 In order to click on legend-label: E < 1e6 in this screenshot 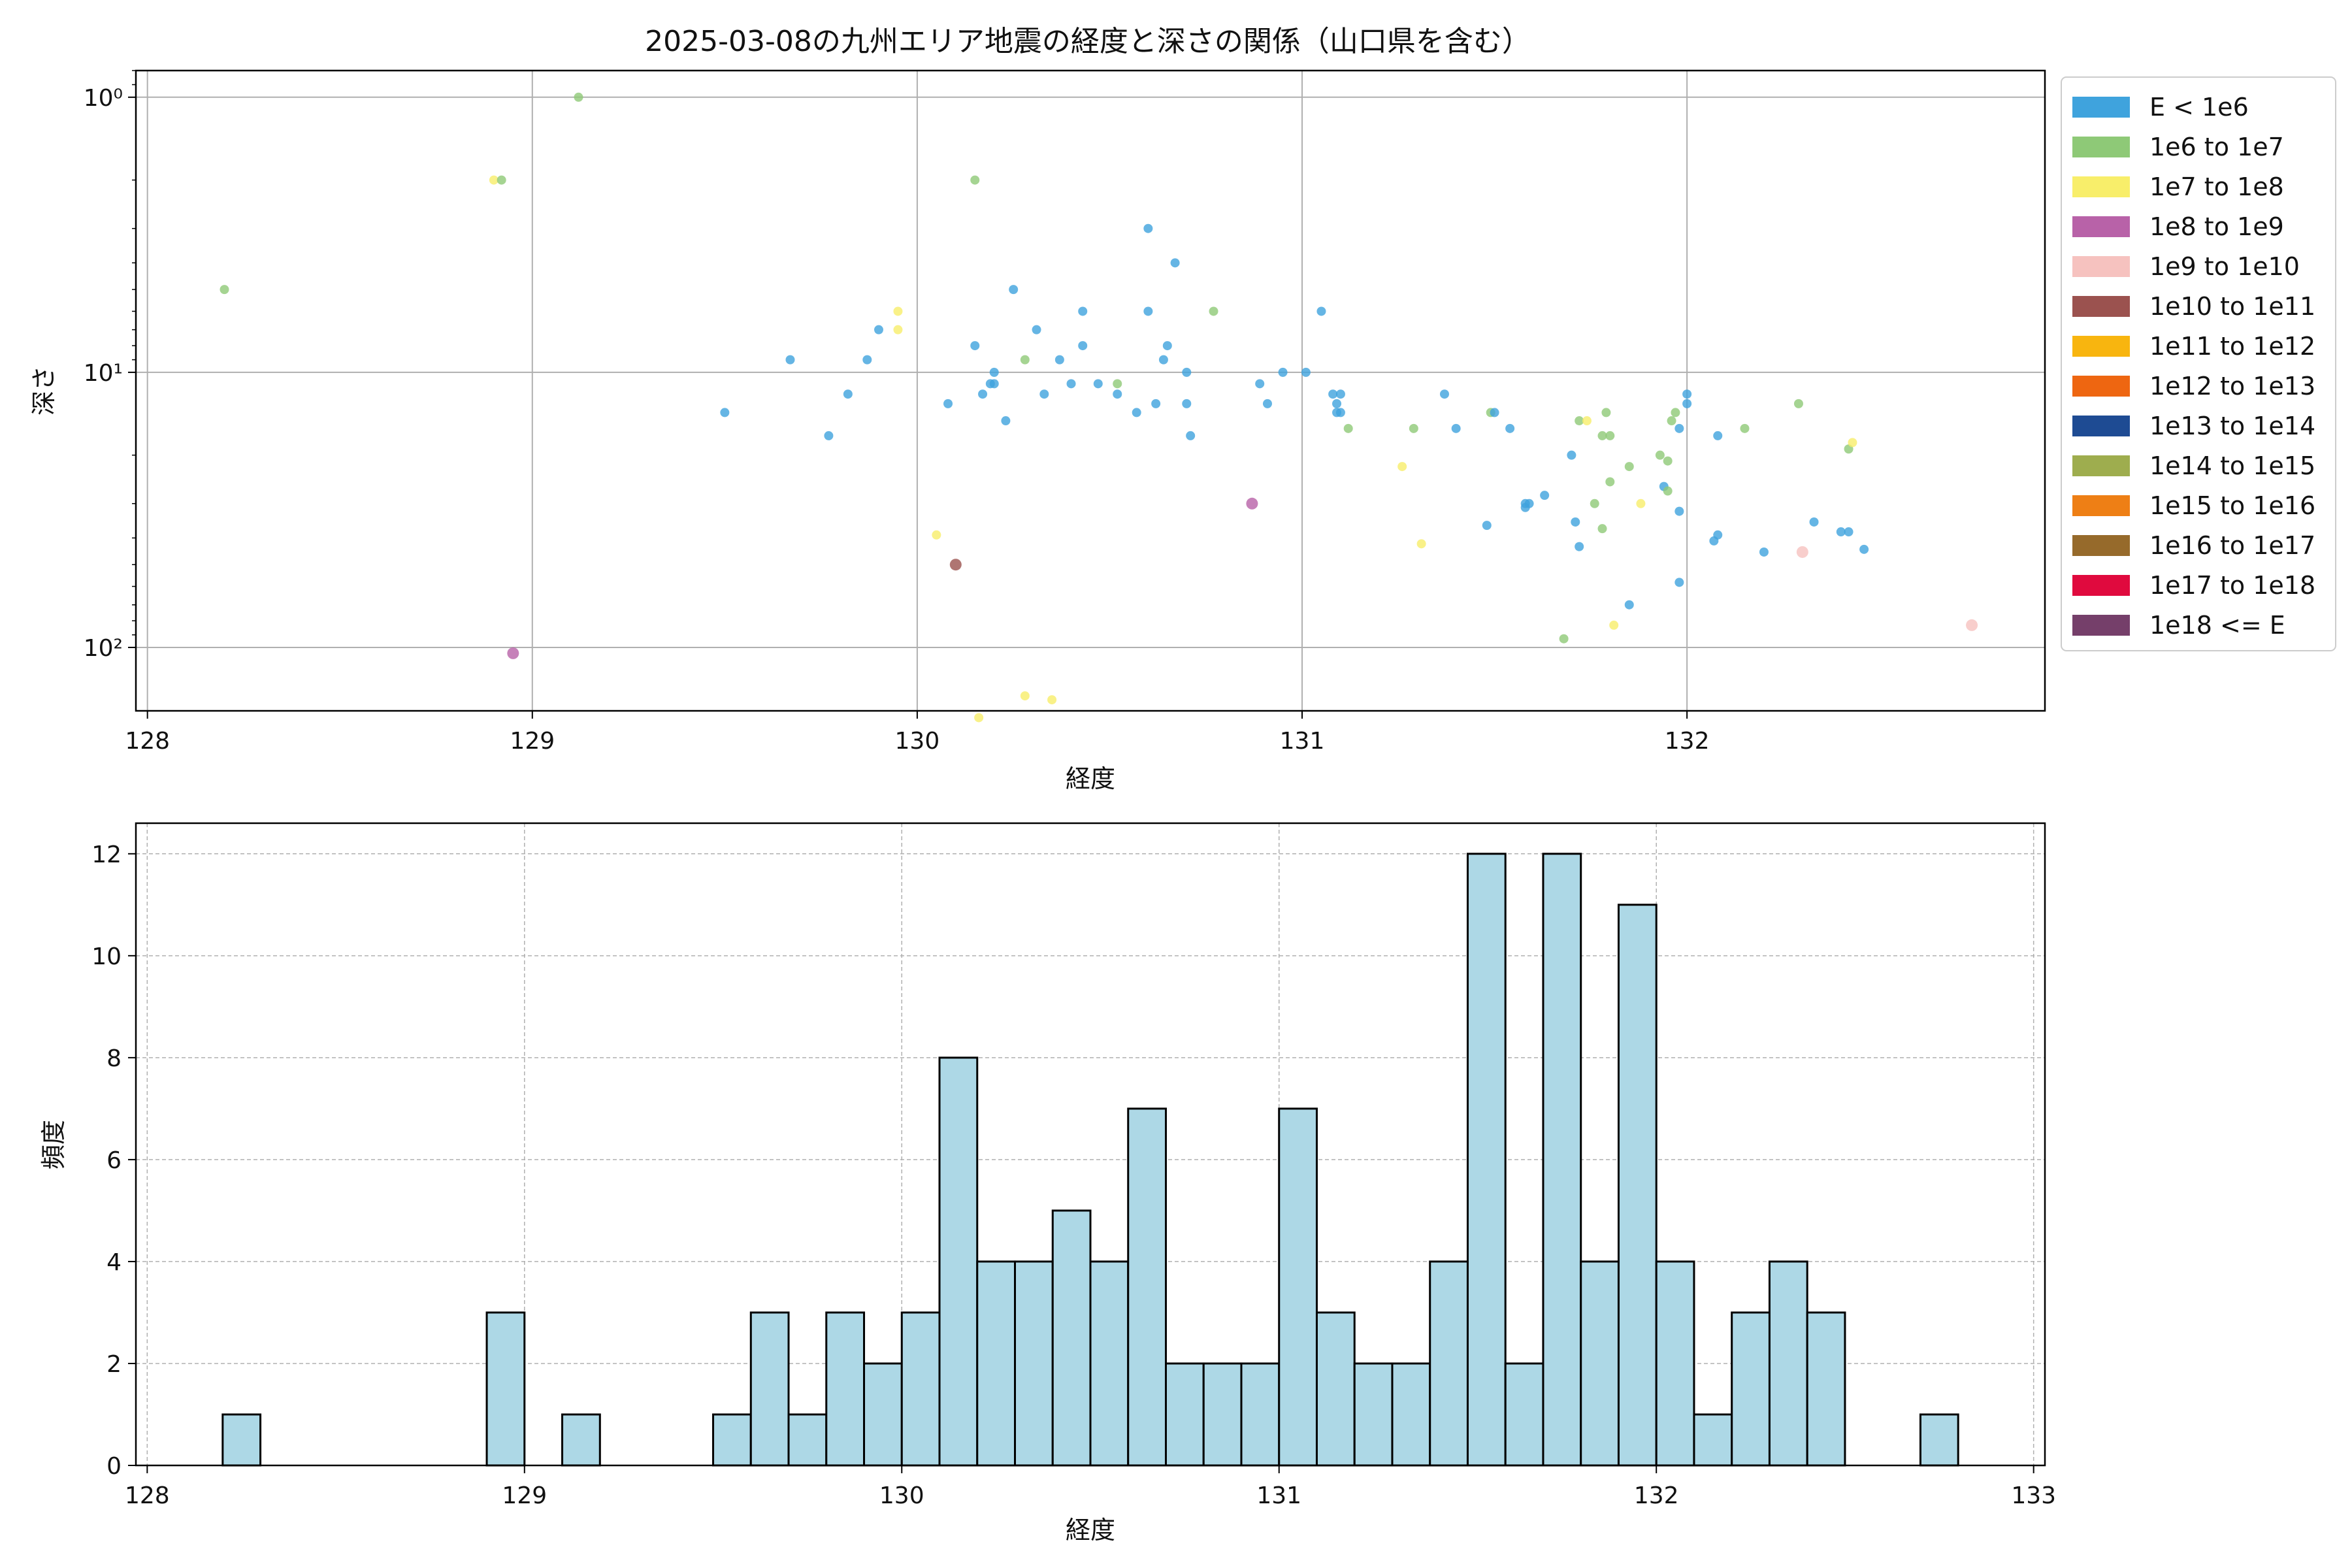, I will do `click(2199, 107)`.